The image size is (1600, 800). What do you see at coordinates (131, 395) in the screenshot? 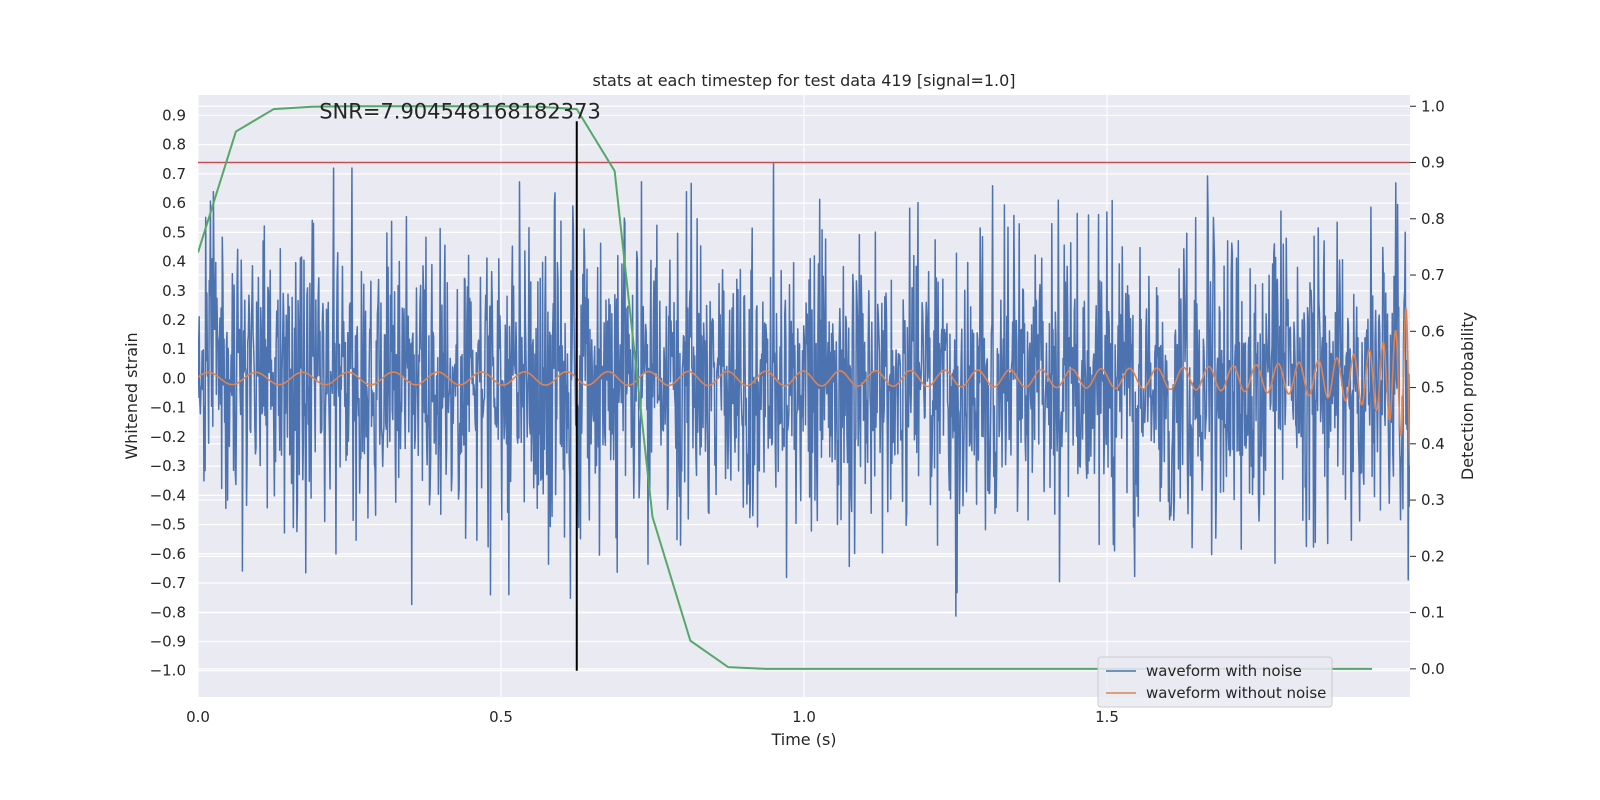
I see `y-axis-label: Whitened strain` at bounding box center [131, 395].